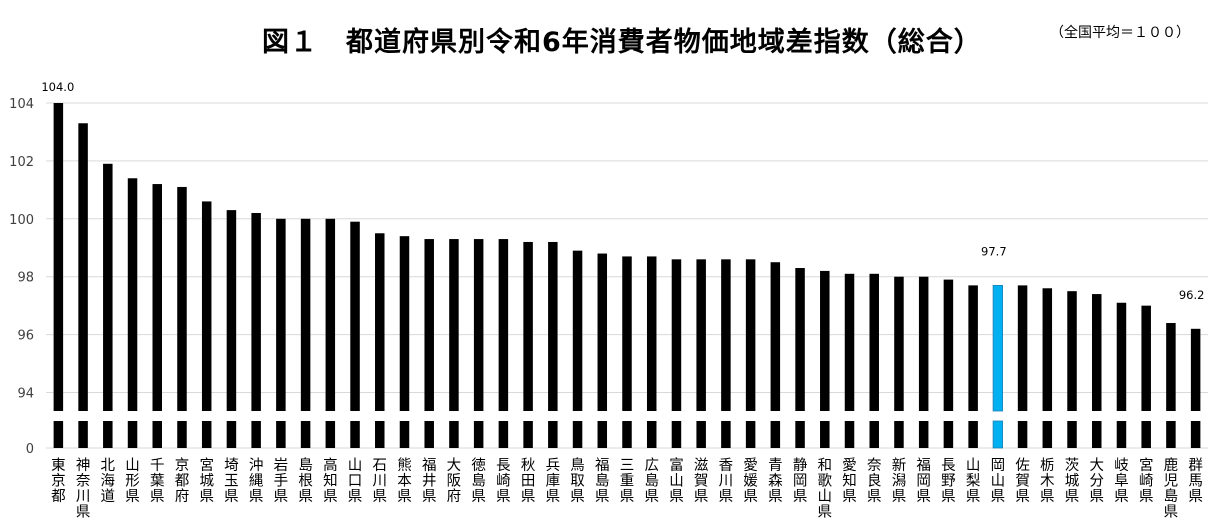 This screenshot has width=1231, height=524. What do you see at coordinates (83, 267) in the screenshot?
I see `bar-神奈川県` at bounding box center [83, 267].